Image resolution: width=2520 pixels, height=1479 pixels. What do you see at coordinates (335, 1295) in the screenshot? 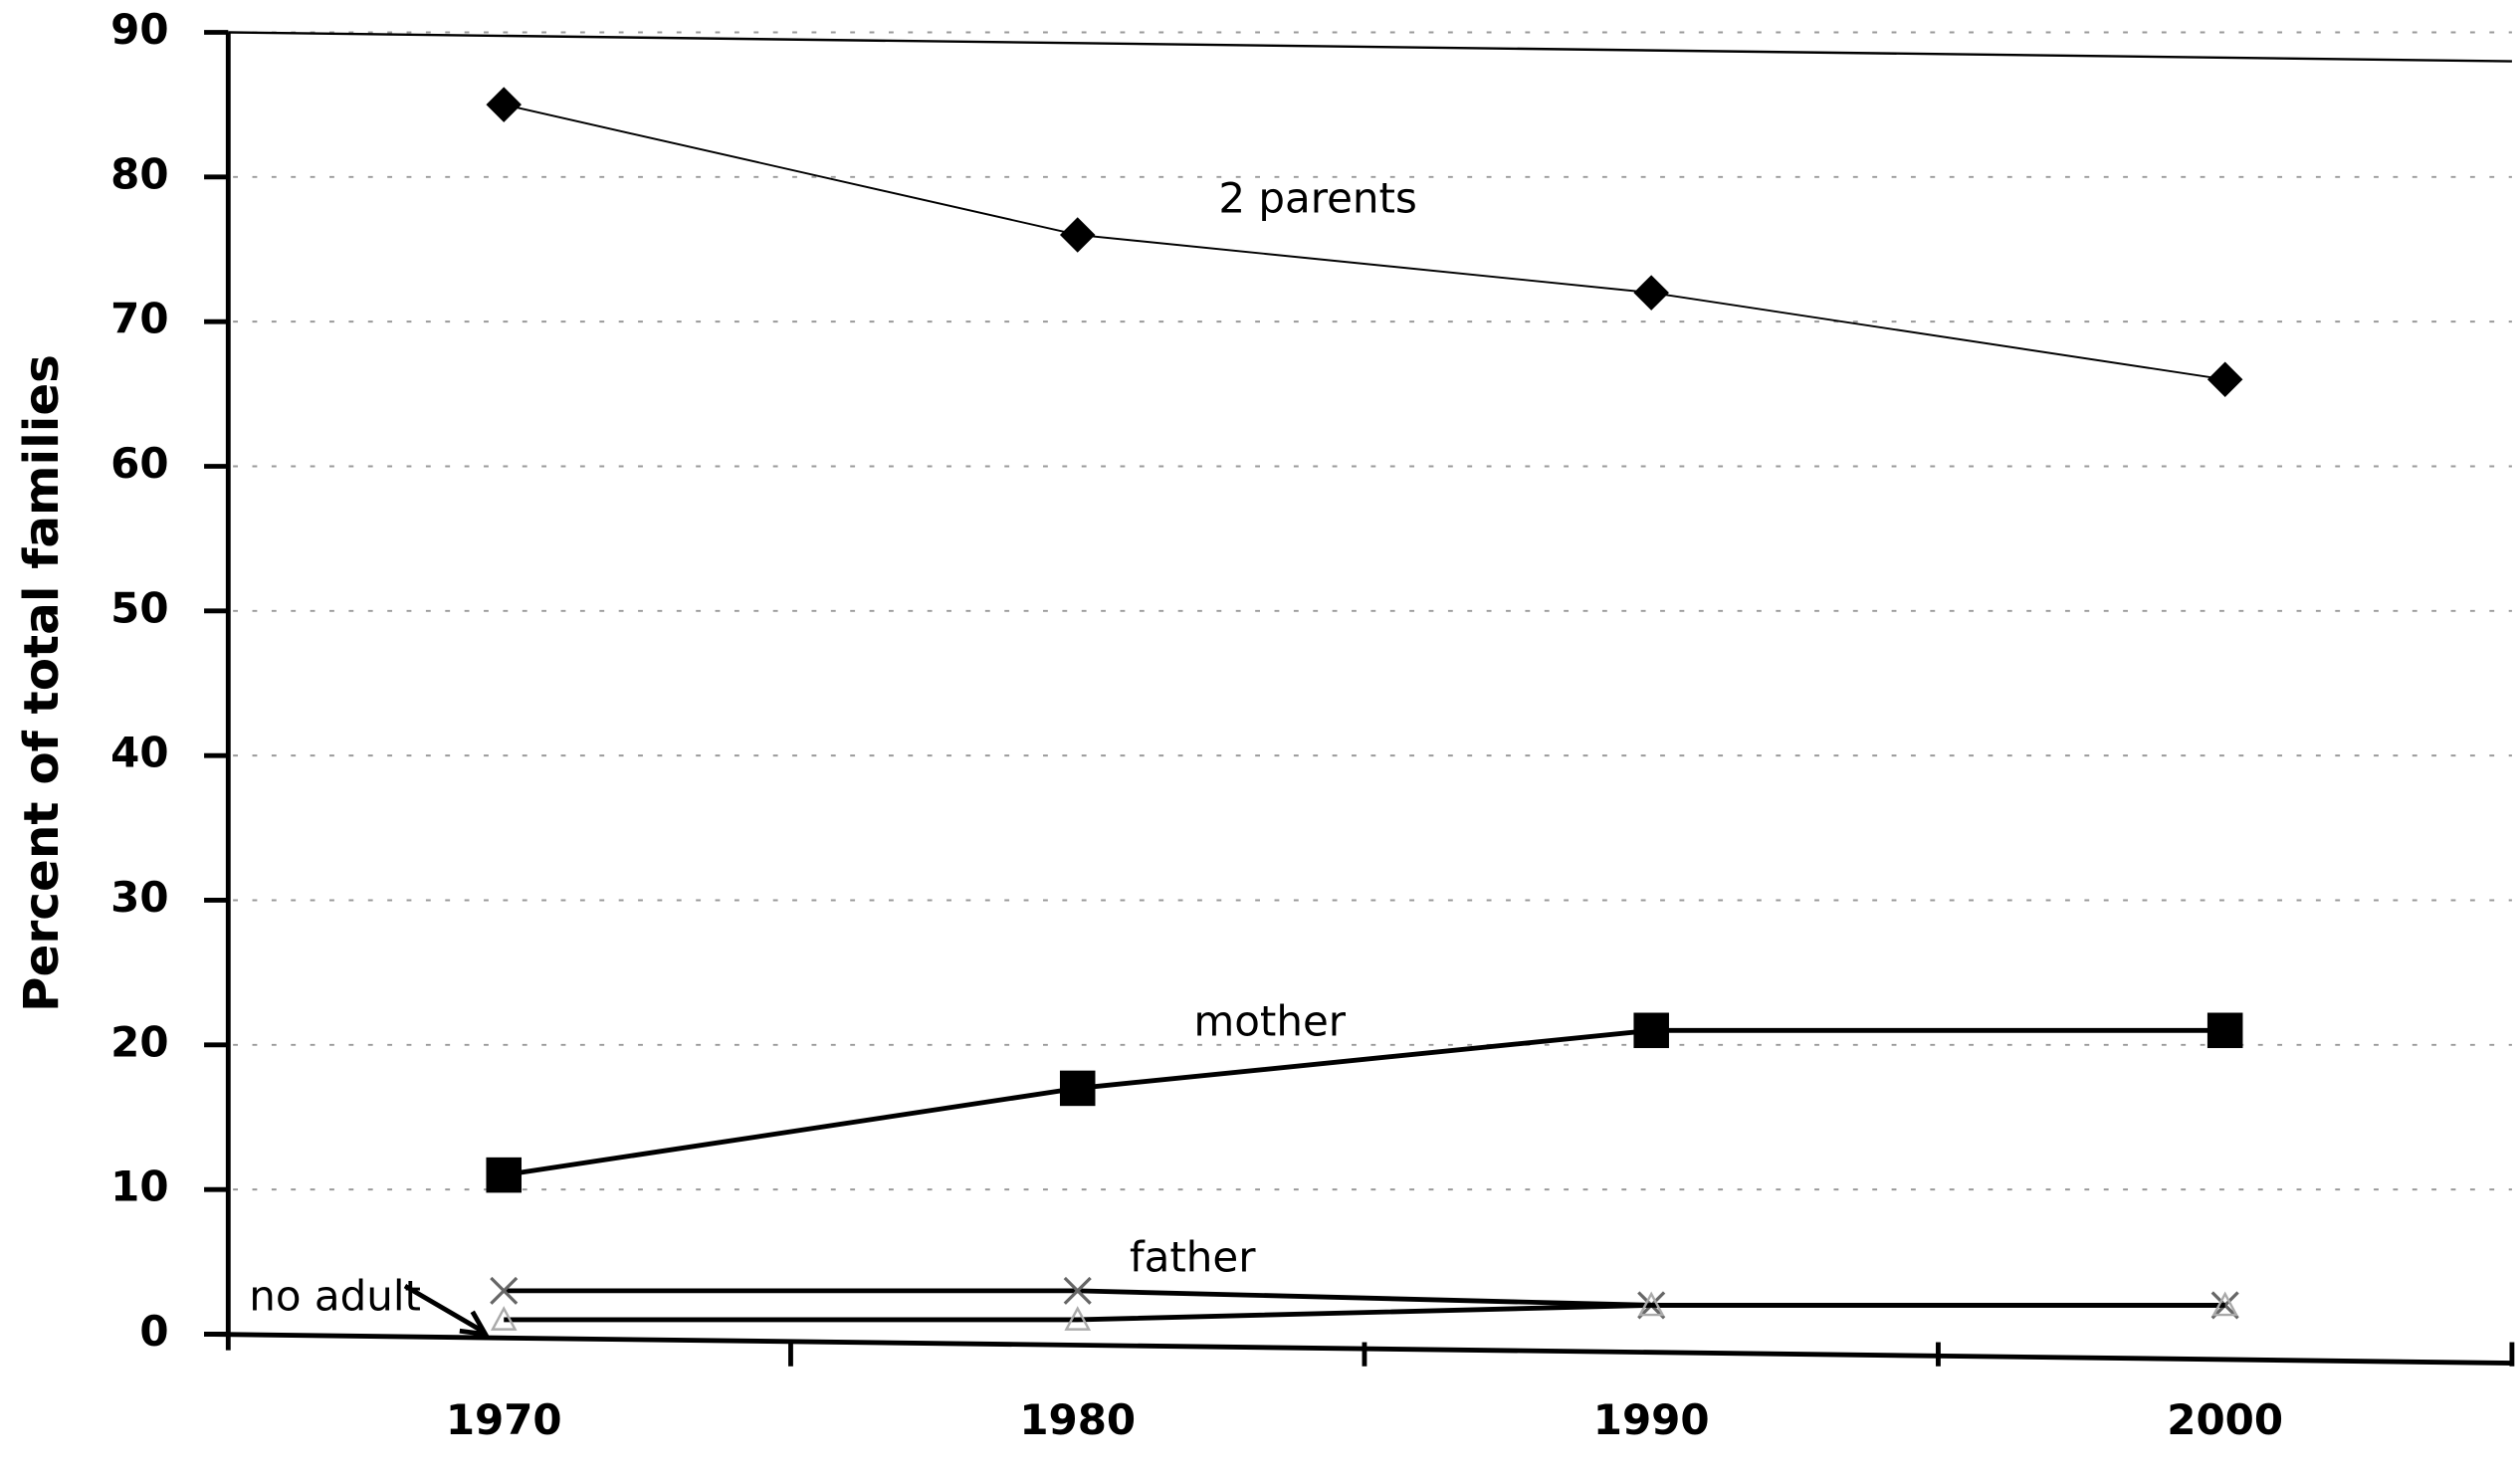
I see `series-label: no adult` at bounding box center [335, 1295].